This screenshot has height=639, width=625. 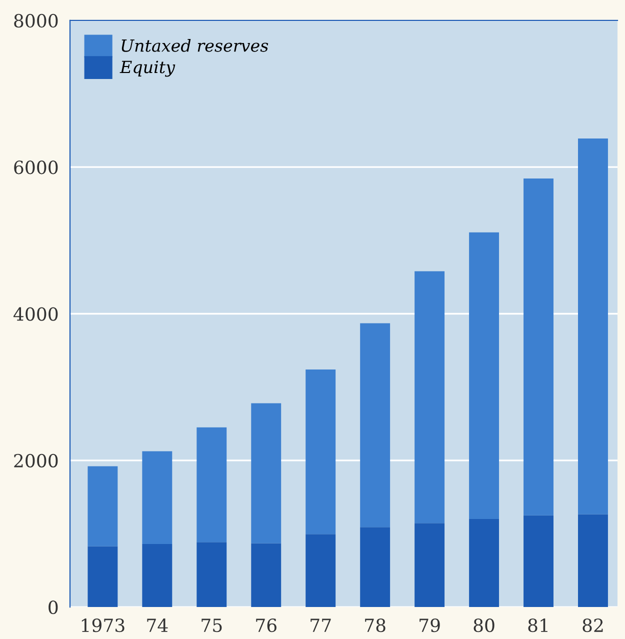 I want to click on x-tick-label: 75, so click(x=212, y=625).